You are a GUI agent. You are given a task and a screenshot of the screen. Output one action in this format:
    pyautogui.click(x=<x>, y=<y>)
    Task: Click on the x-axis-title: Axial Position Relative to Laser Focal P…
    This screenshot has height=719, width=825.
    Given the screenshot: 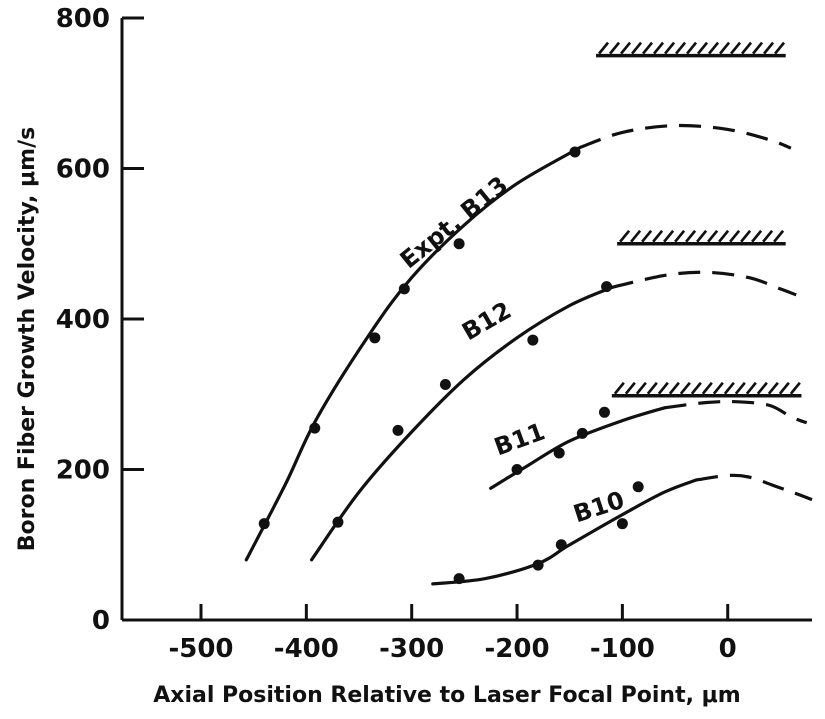 What is the action you would take?
    pyautogui.click(x=447, y=695)
    